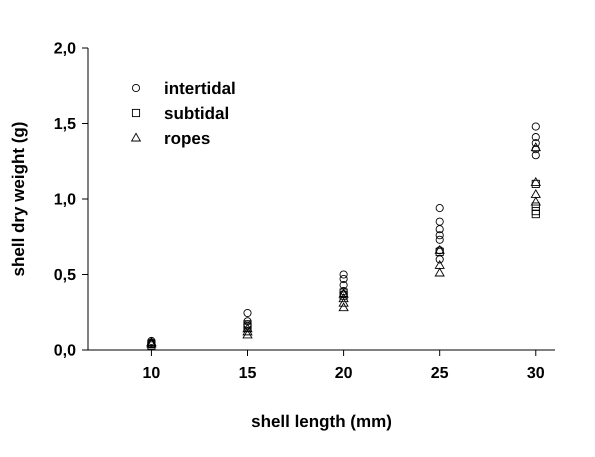 The height and width of the screenshot is (457, 595). I want to click on x-tick-label: 15, so click(247, 373).